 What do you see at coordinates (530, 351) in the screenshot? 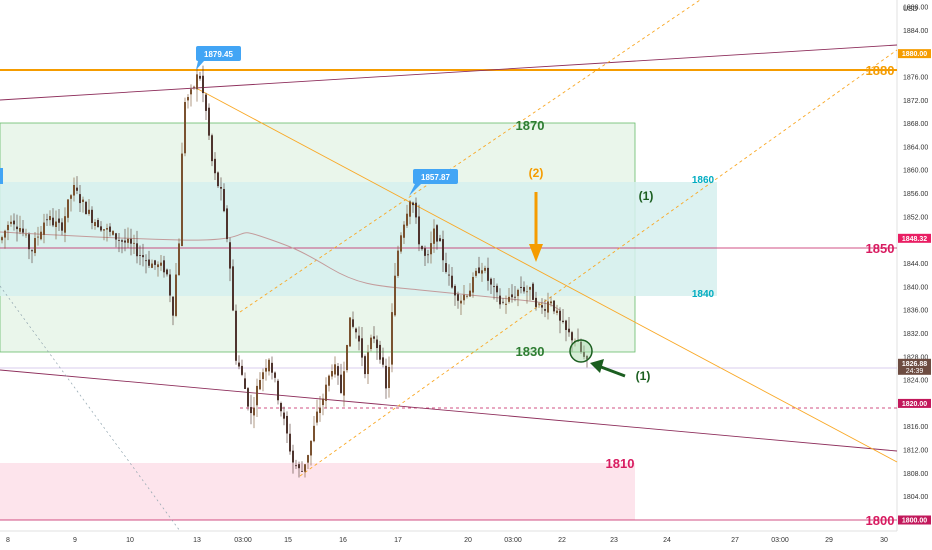
I see `zone-label-1830: 1830` at bounding box center [530, 351].